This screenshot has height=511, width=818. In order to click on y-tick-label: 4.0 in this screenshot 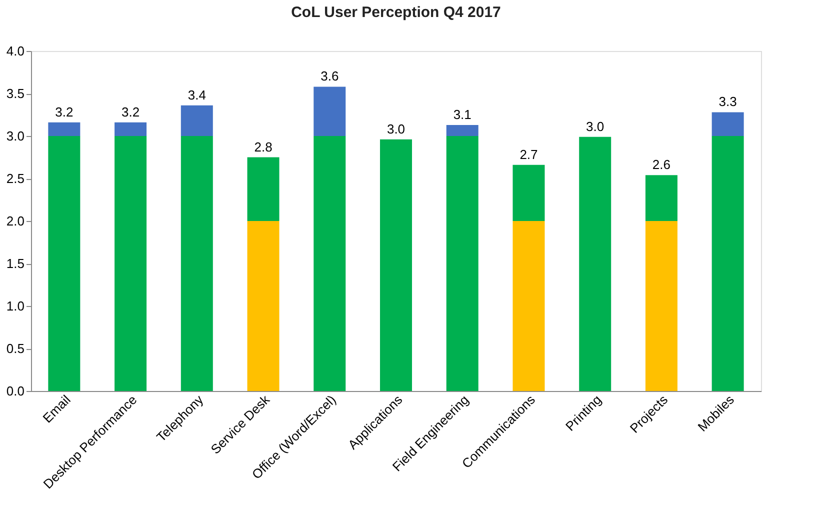, I will do `click(15, 51)`.